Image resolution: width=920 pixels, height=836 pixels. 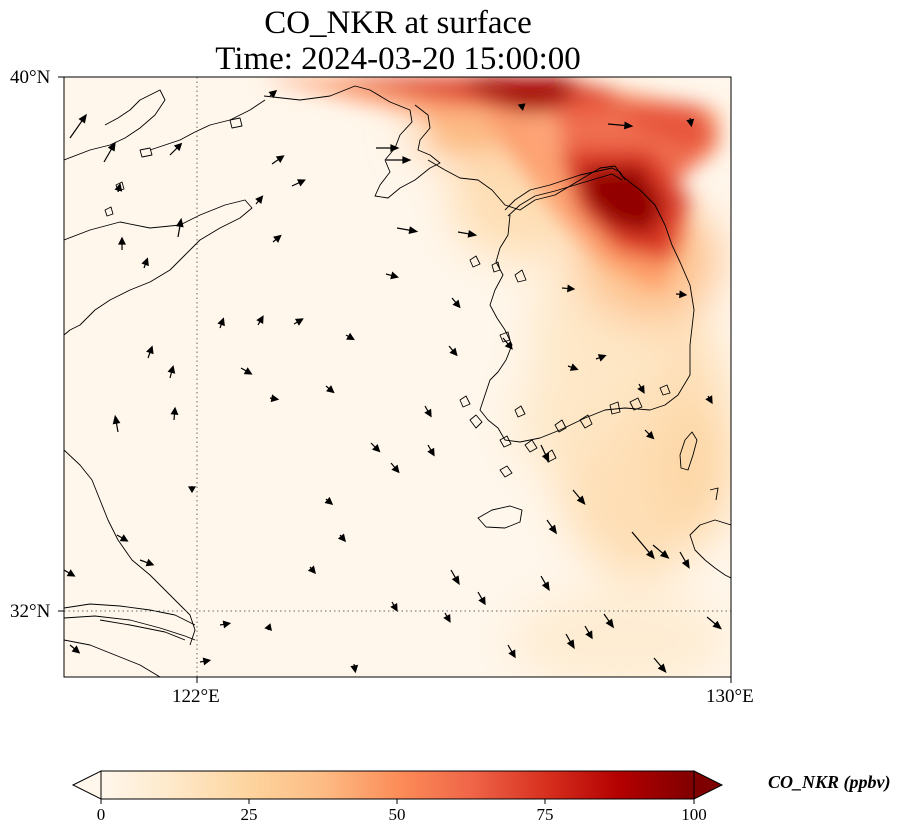 What do you see at coordinates (545, 814) in the screenshot?
I see `colorbar-tick-label: 75` at bounding box center [545, 814].